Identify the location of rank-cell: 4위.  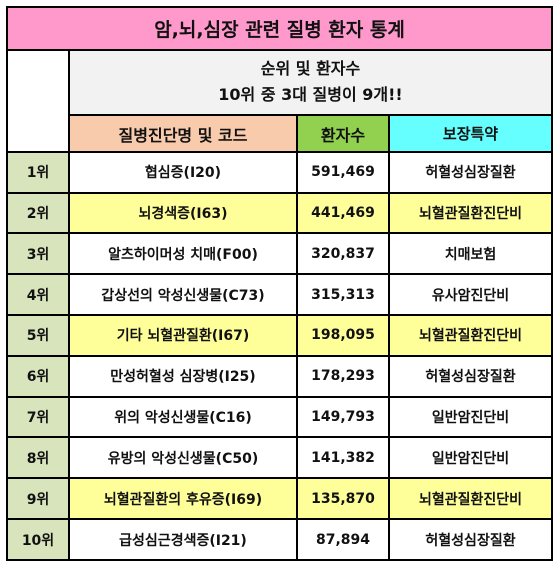
(38, 295).